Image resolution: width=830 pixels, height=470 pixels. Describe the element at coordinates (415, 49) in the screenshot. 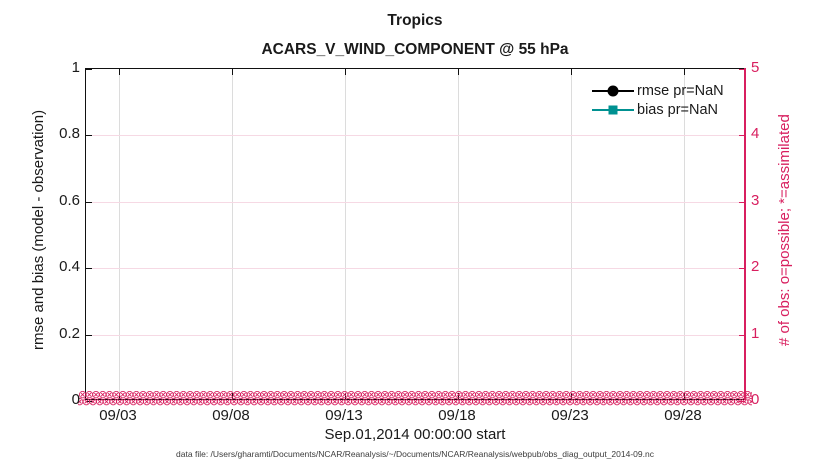

I see `figure-subtitle: ACARS_V_WIND_COMPONENT @ 55 hPa` at that location.